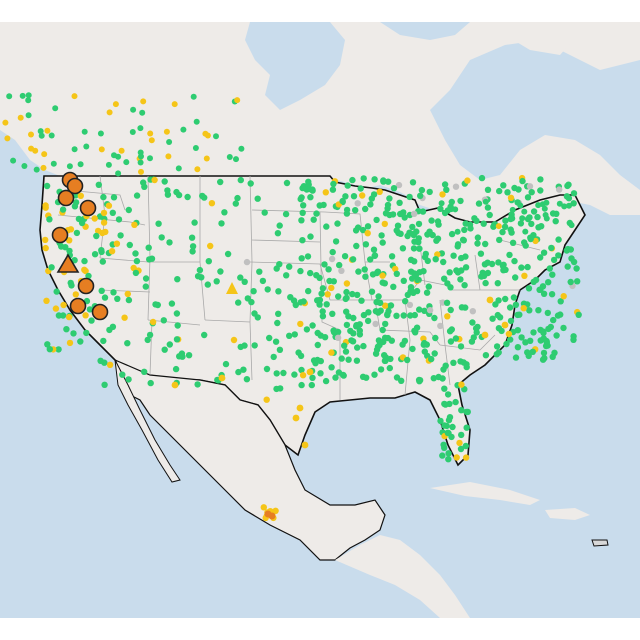  I want to click on top-margin, so click(320, 11).